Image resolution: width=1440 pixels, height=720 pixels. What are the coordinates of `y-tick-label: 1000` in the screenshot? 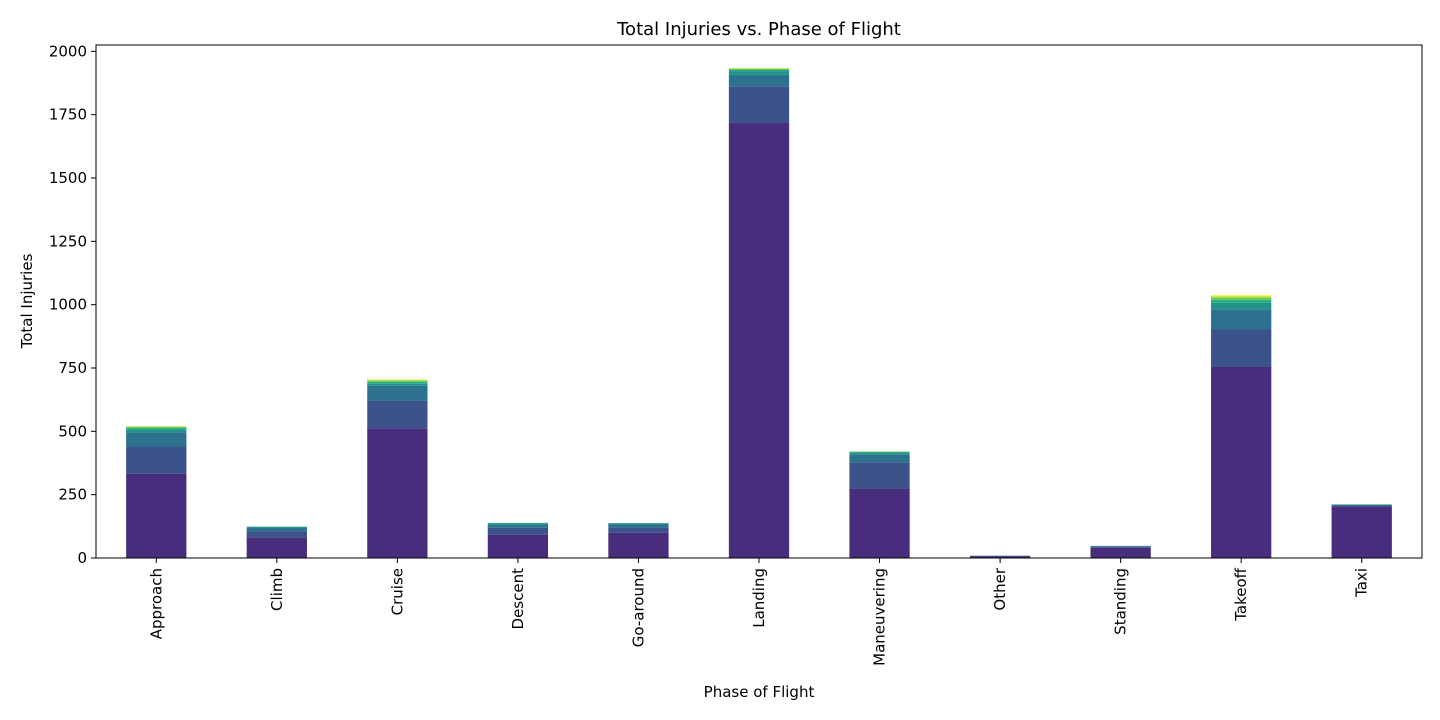 It's located at (68, 305).